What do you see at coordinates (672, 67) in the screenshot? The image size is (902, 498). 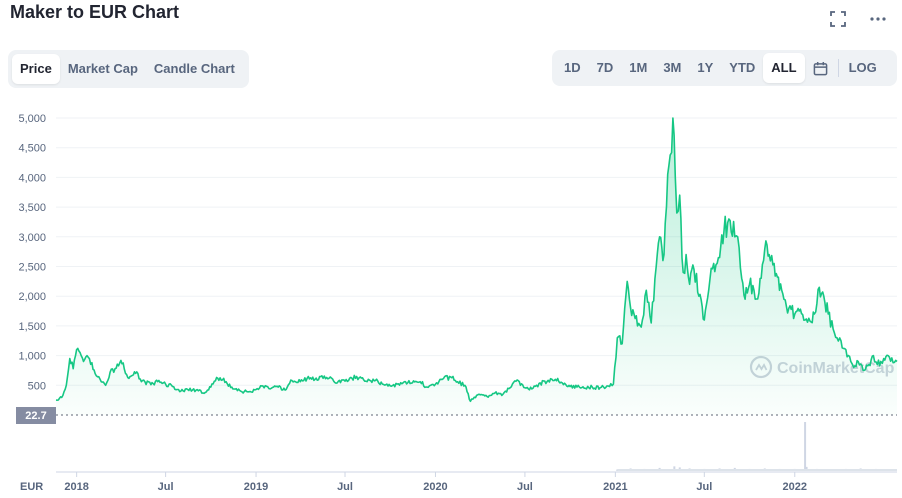 I see `range-3m: 3M` at bounding box center [672, 67].